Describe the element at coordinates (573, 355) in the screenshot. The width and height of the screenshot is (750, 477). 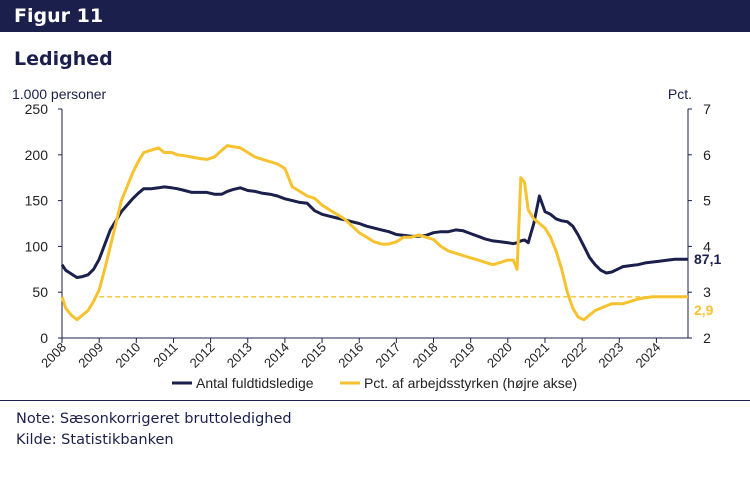
I see `x-tick-label: 2022` at that location.